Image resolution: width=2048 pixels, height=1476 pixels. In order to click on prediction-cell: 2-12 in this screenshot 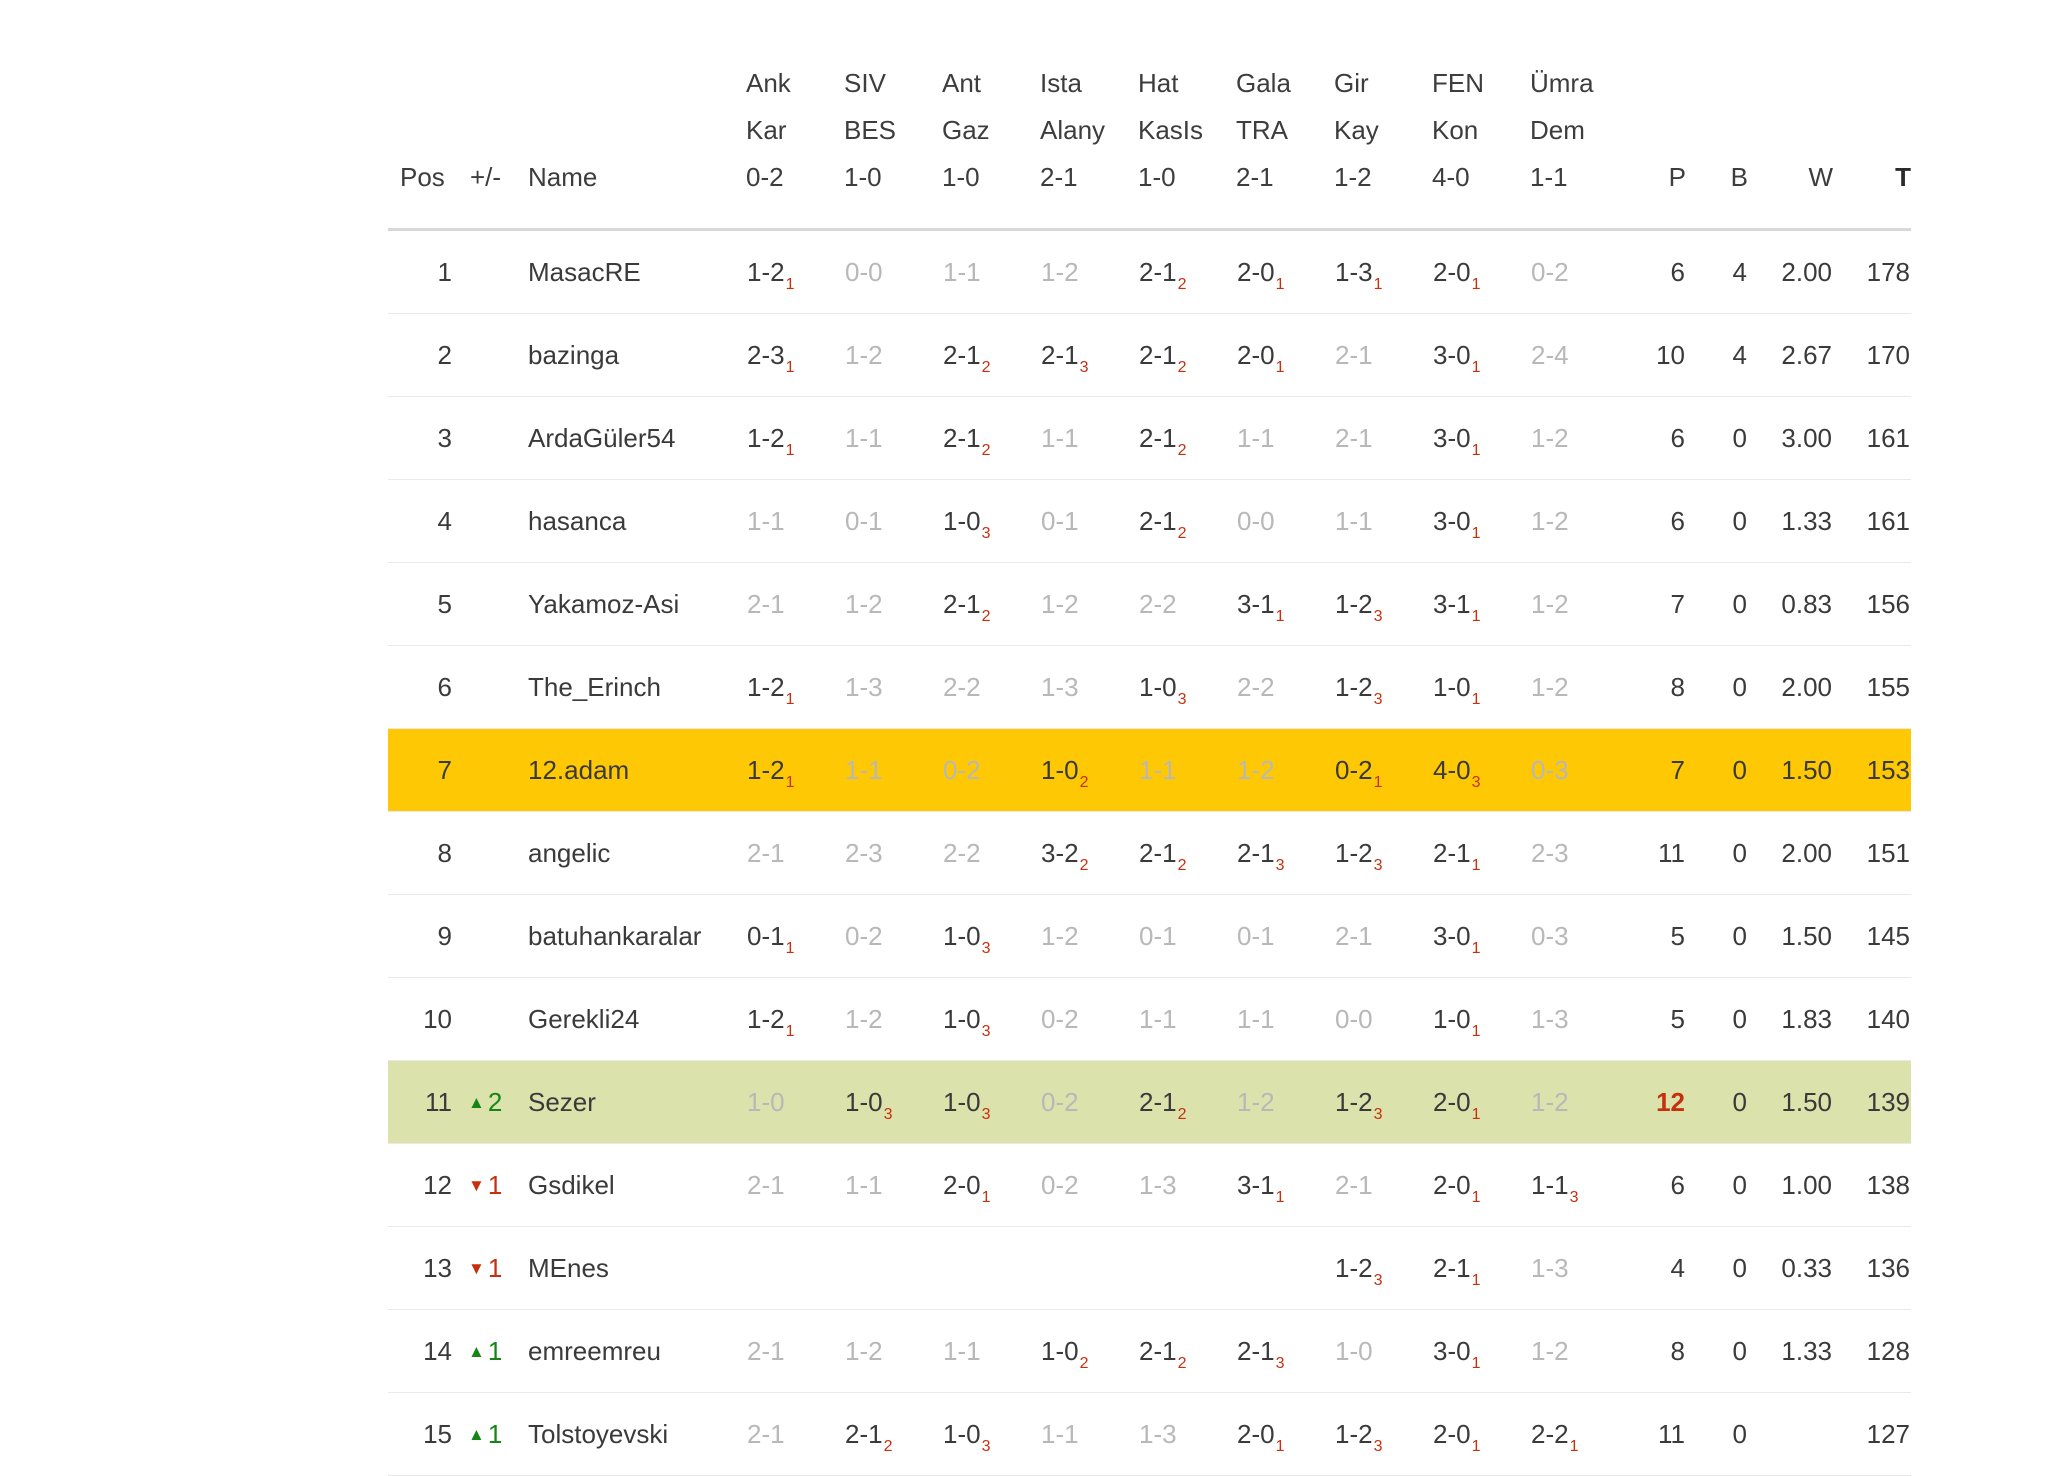, I will do `click(991, 355)`.